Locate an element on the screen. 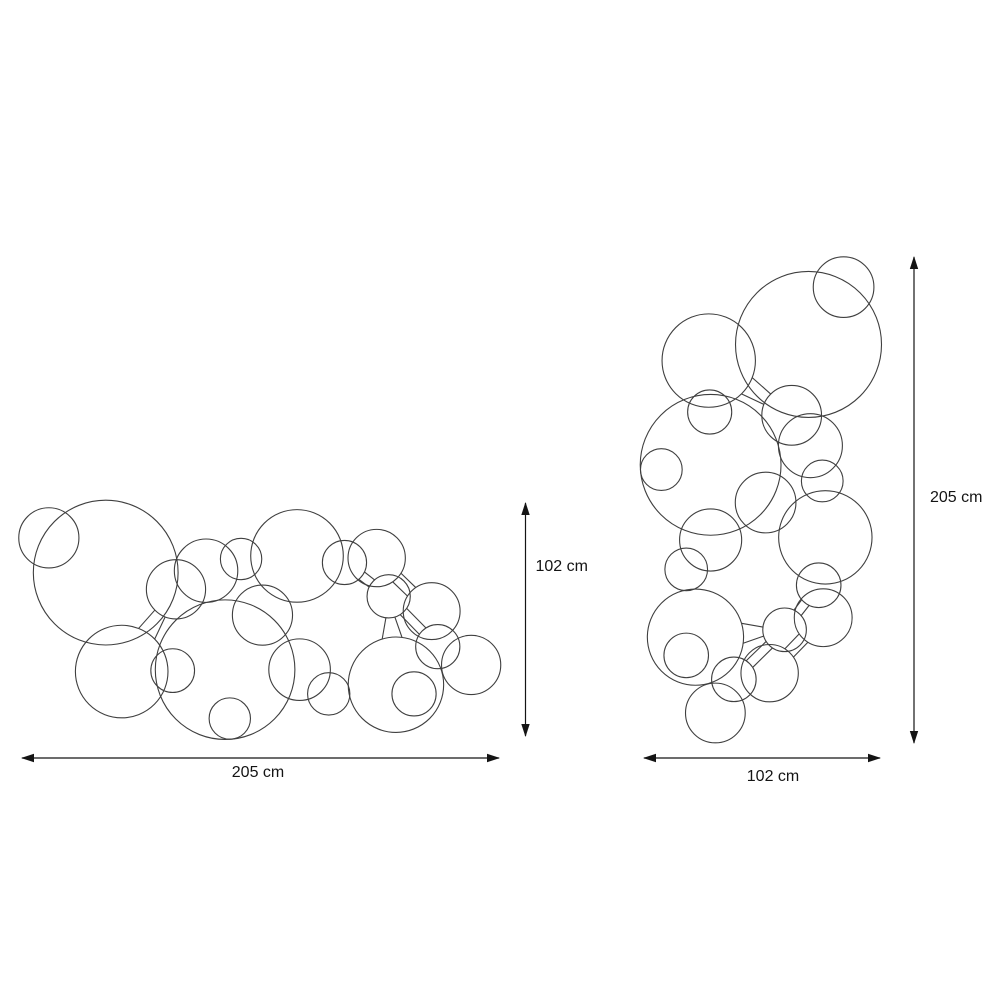 Image resolution: width=1000 pixels, height=1000 pixels. dimension-annotations-vertical-view is located at coordinates (781, 509).